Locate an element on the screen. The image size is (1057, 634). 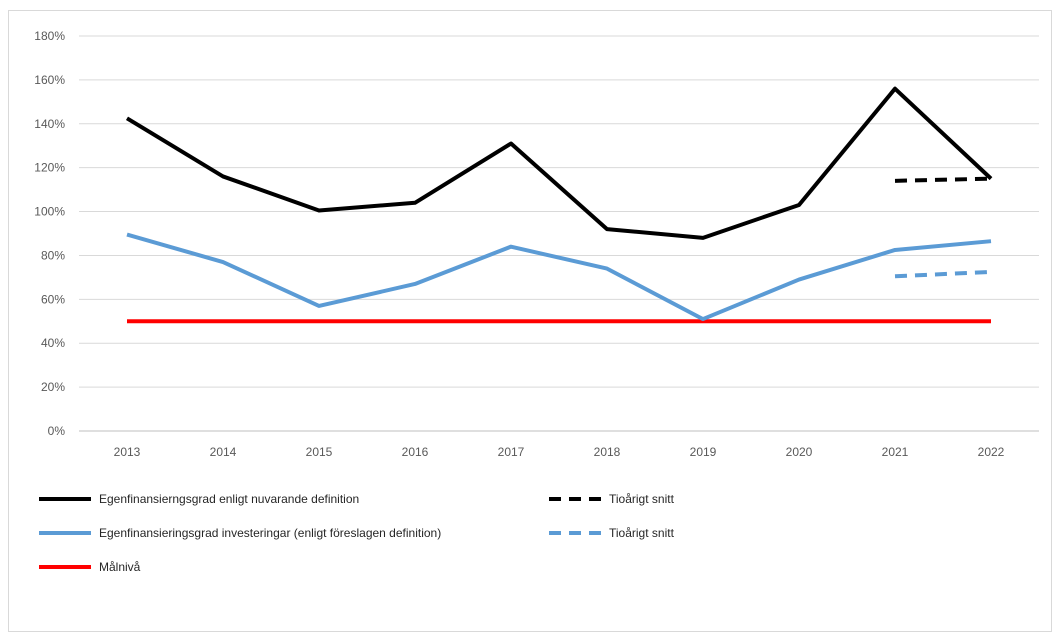
x-tick-label: 2016 is located at coordinates (415, 452).